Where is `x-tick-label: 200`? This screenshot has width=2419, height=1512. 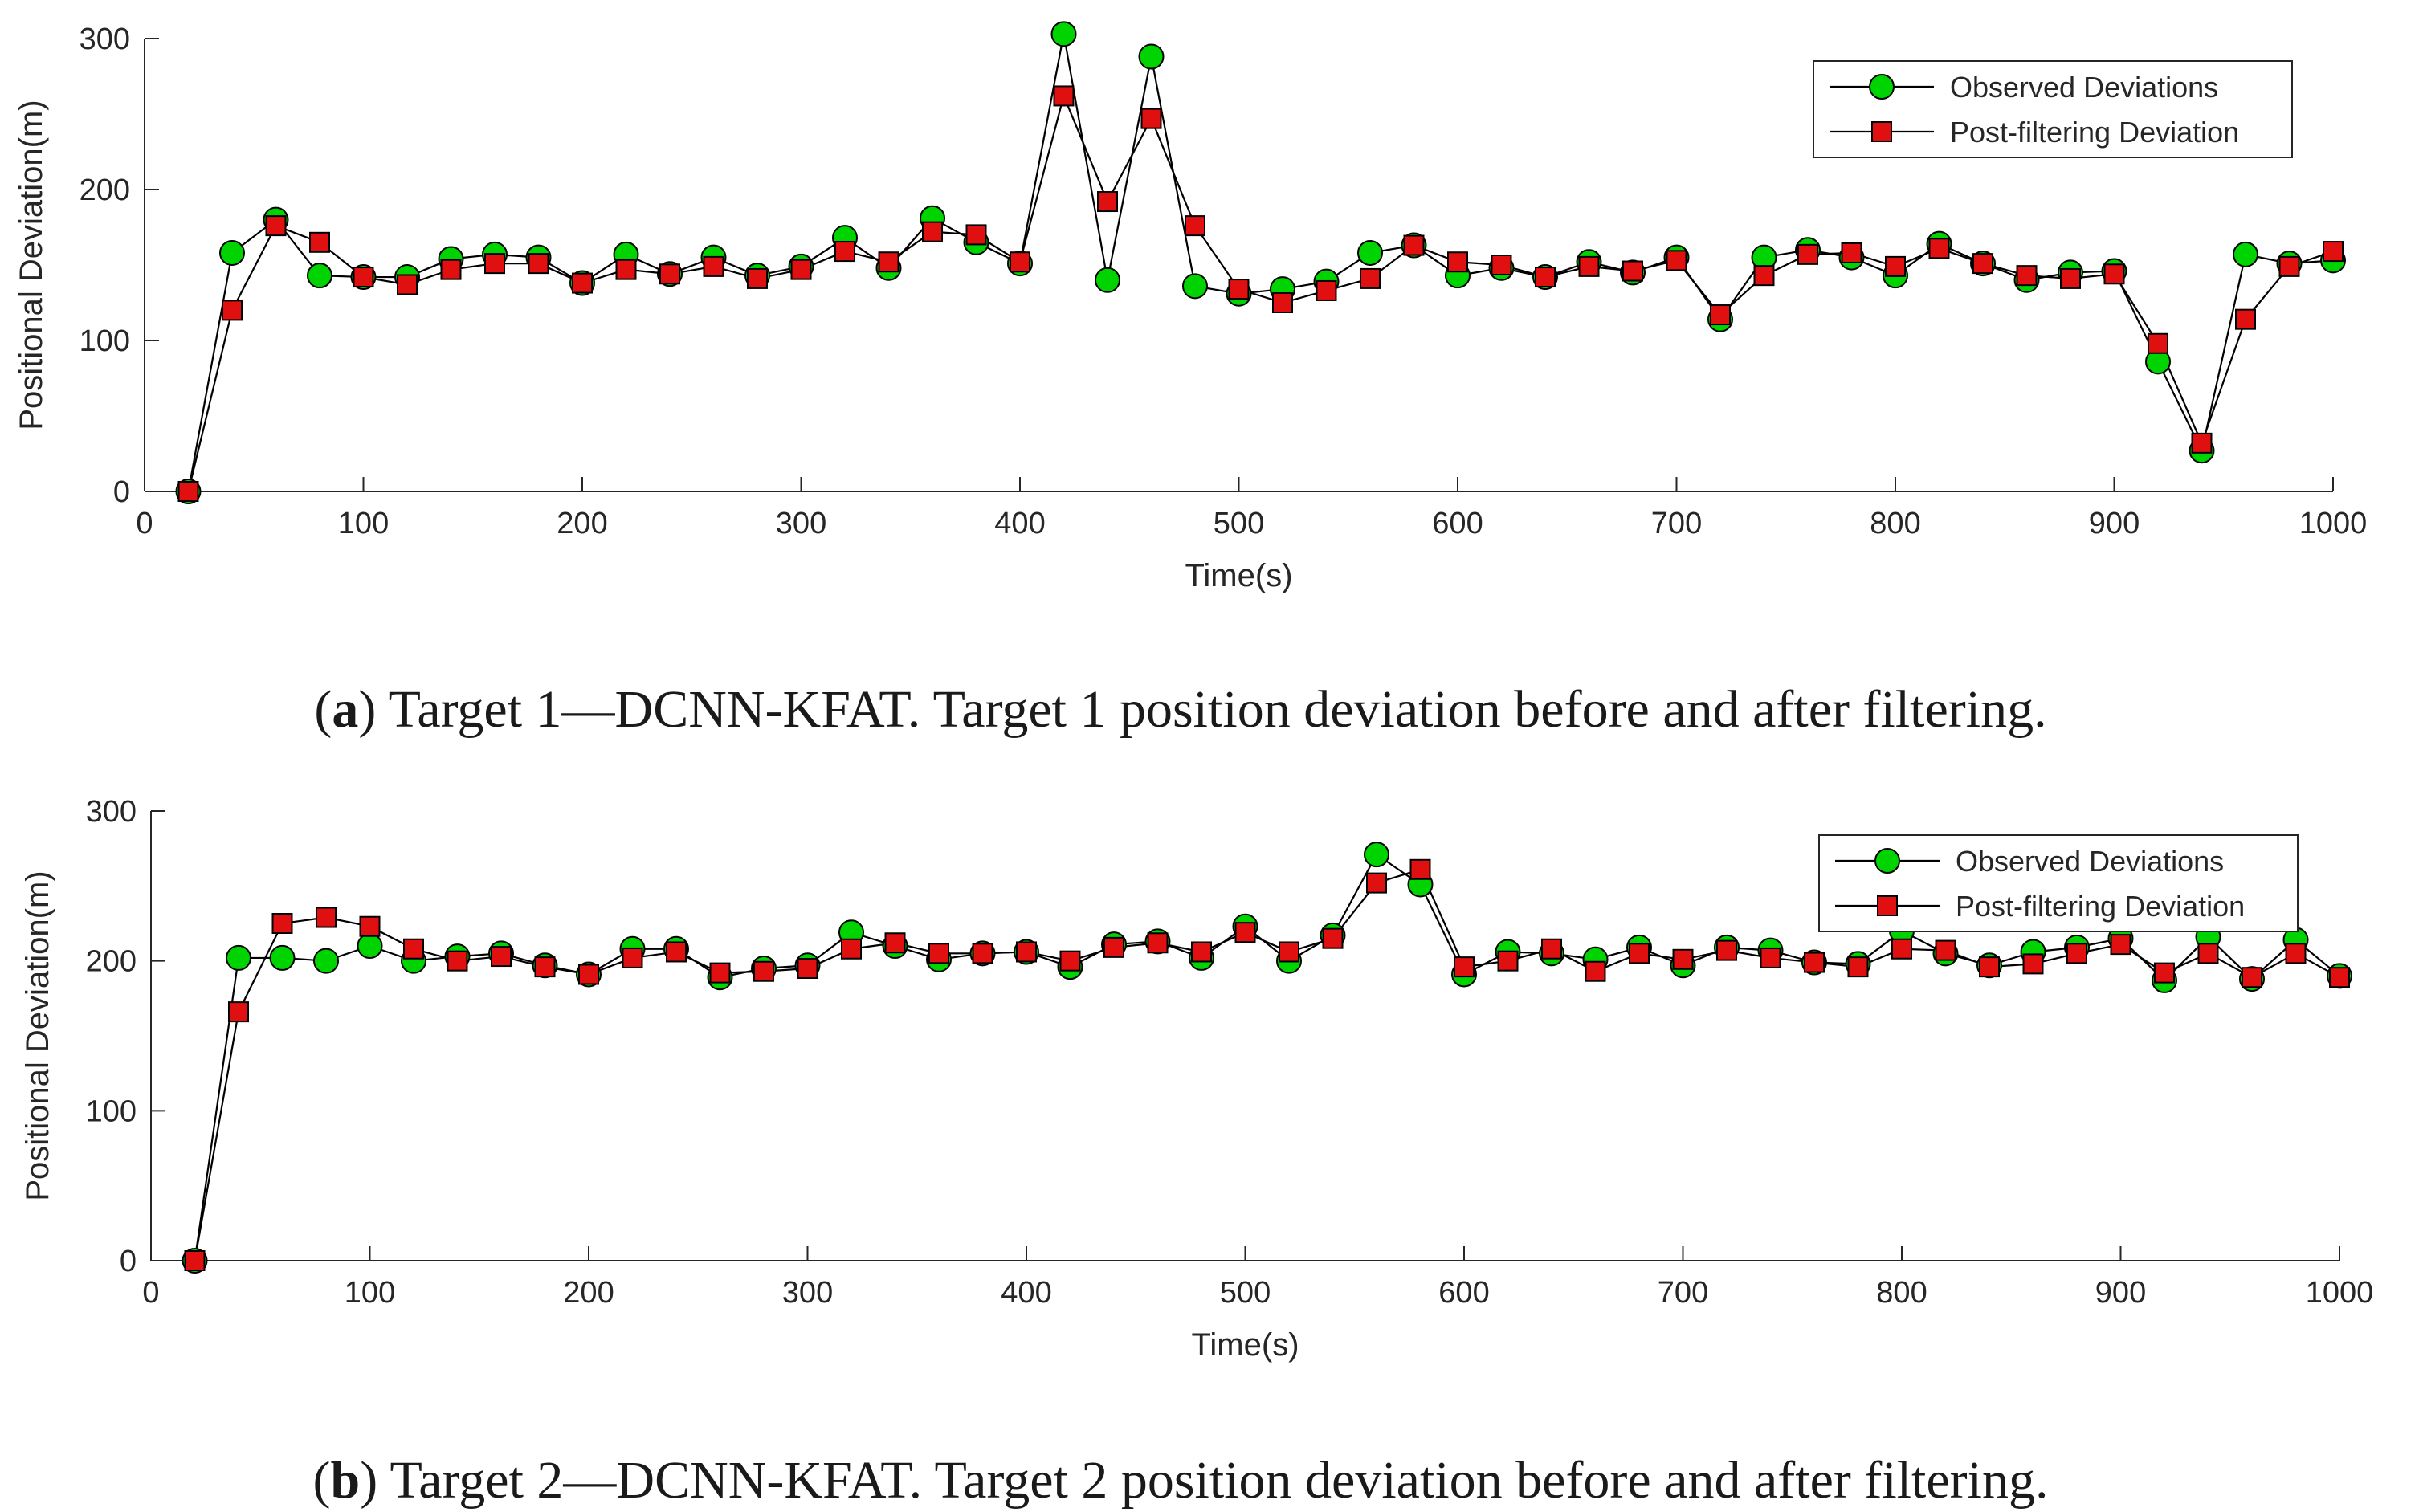 x-tick-label: 200 is located at coordinates (582, 523).